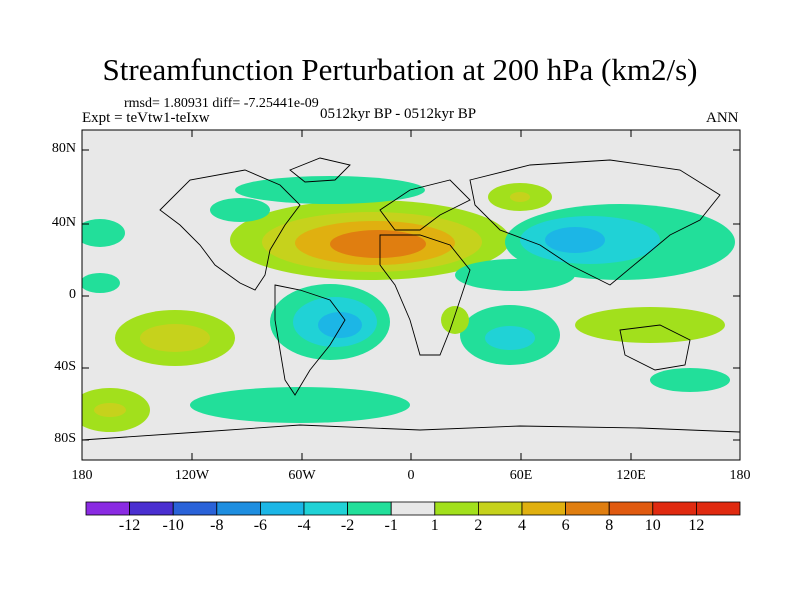 The width and height of the screenshot is (800, 600). What do you see at coordinates (192, 475) in the screenshot?
I see `lon-tick-label: 120W` at bounding box center [192, 475].